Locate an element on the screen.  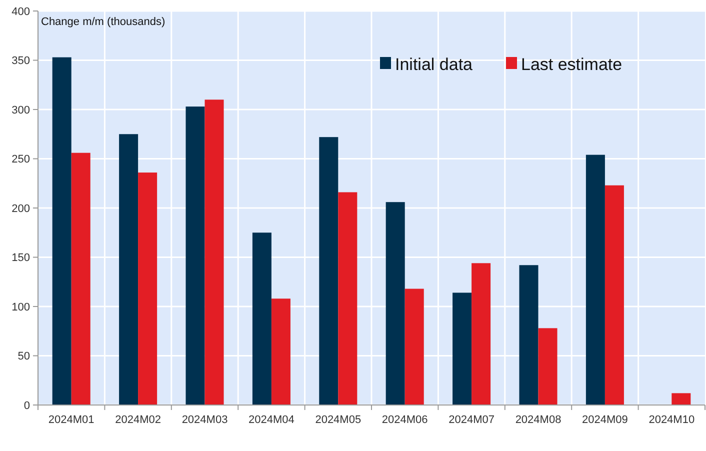
x-tick-label: 2024M10 is located at coordinates (671, 420).